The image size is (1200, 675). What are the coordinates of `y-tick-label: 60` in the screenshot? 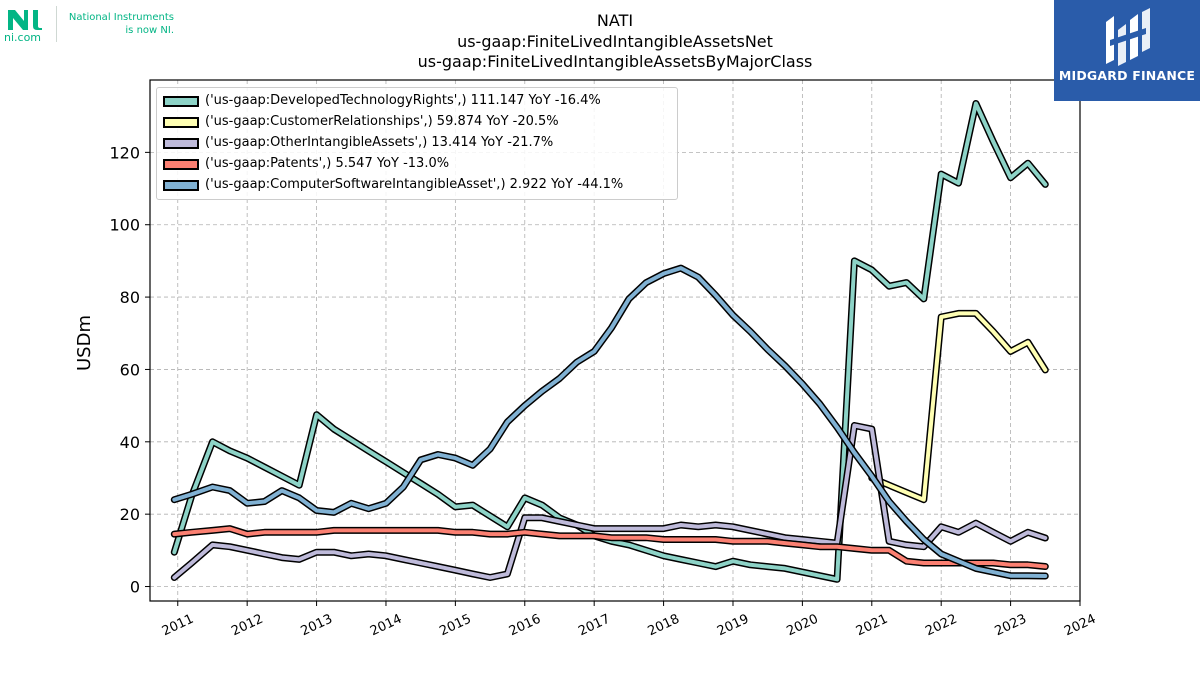 It's located at (130, 369).